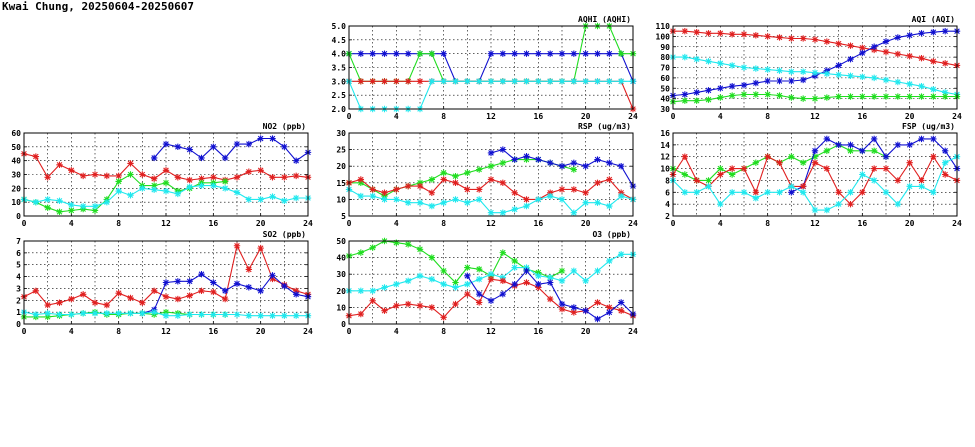 The image size is (975, 447). I want to click on chart-no2: 0 10 20 30 40 50 60 0 4 8 12 16 20 24 NO2 (ppb), so click(162, 175).